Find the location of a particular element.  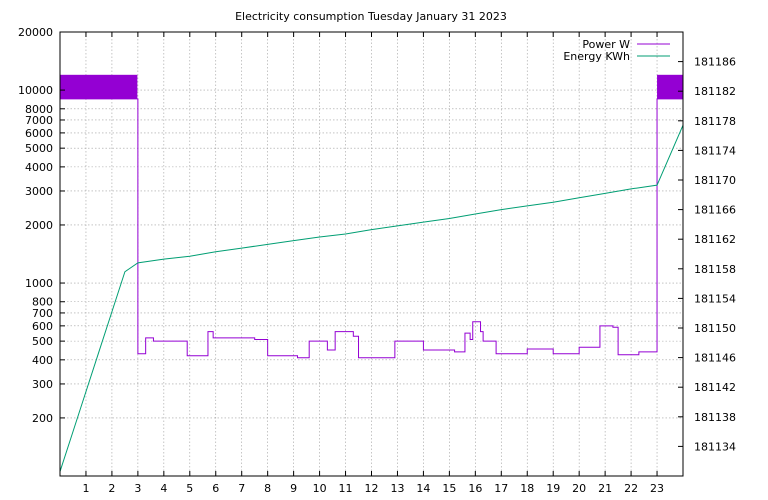

y-tick-label: 6000 is located at coordinates (39, 133).